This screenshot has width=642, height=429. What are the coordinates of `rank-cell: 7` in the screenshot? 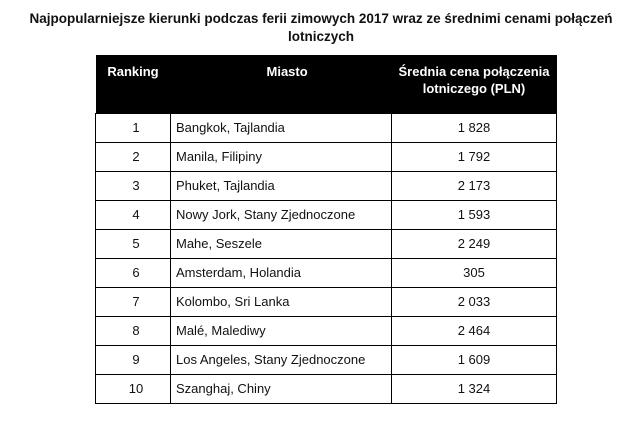 It's located at (133, 301).